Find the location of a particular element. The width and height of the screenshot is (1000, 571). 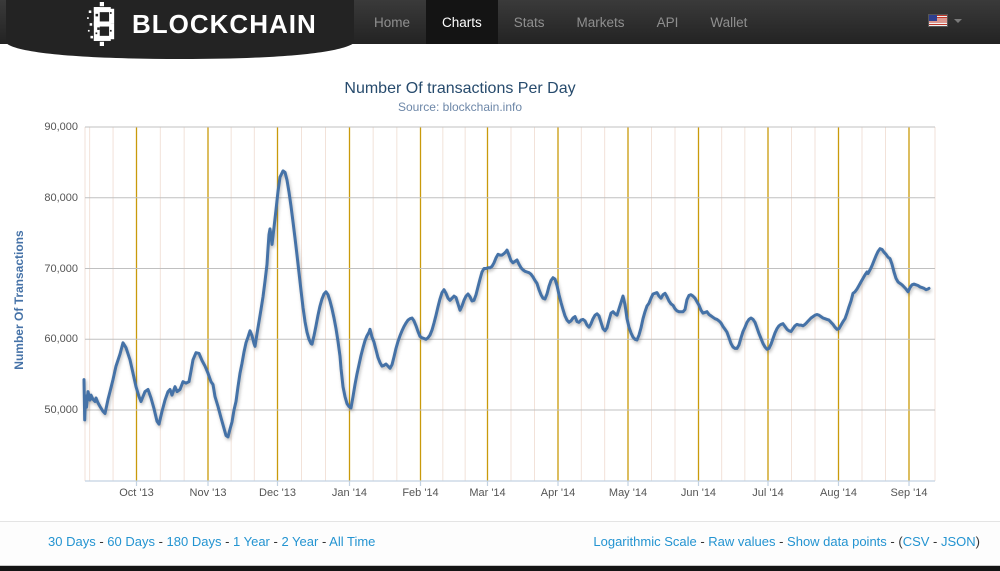

language-selector is located at coordinates (945, 20).